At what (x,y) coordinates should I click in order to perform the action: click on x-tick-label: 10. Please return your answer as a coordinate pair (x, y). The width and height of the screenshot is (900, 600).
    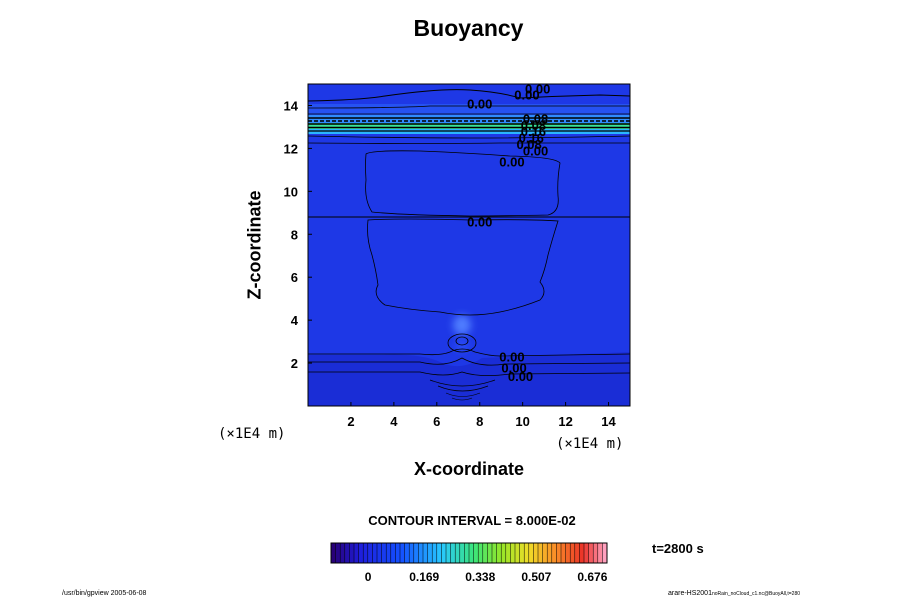
    Looking at the image, I should click on (522, 421).